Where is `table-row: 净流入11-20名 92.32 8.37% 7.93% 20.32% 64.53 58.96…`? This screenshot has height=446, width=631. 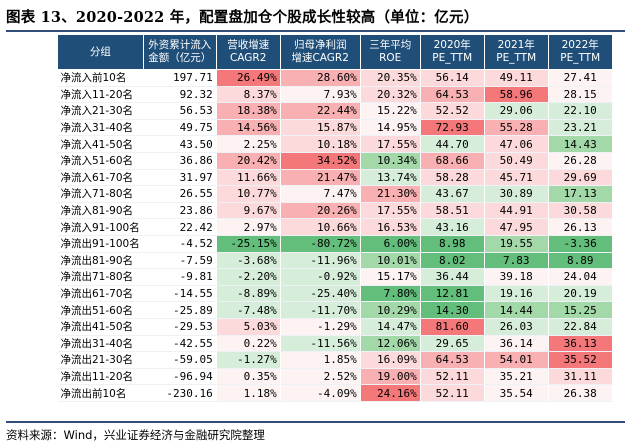 table-row: 净流入11-20名 92.32 8.37% 7.93% 20.32% 64.53 58.96… is located at coordinates (335, 95).